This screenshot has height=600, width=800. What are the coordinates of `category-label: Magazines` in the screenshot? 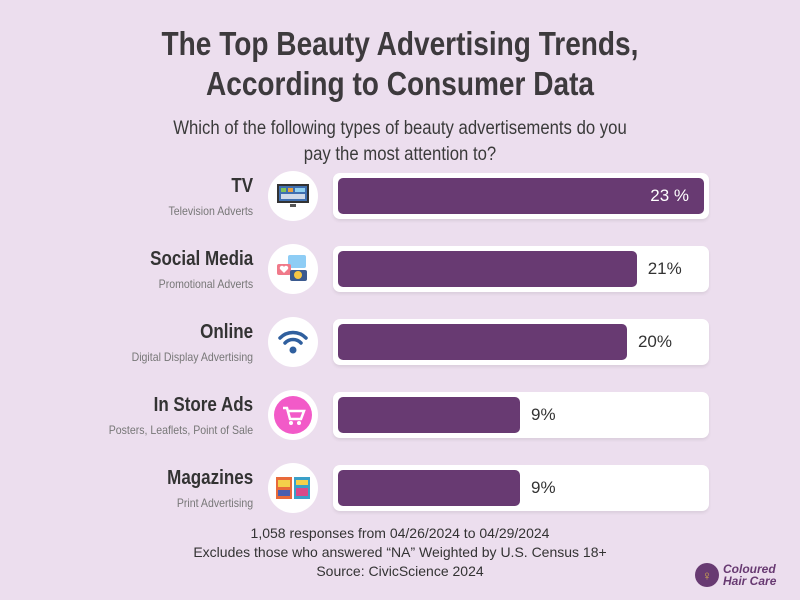 It's located at (210, 478).